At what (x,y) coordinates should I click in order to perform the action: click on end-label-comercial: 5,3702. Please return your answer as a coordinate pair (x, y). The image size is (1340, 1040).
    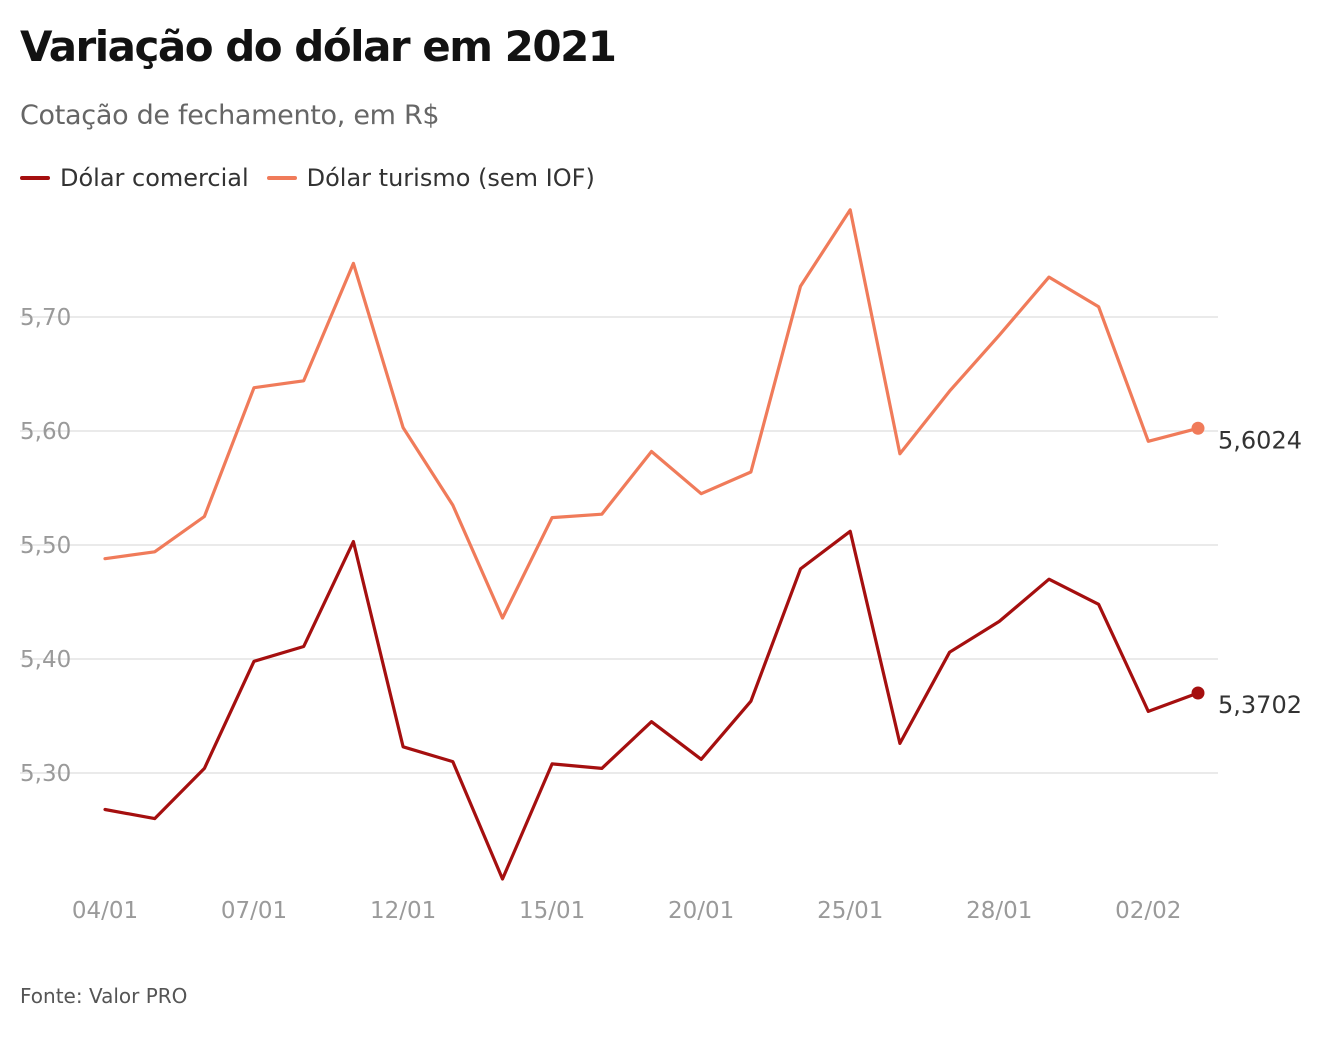
    Looking at the image, I should click on (1260, 705).